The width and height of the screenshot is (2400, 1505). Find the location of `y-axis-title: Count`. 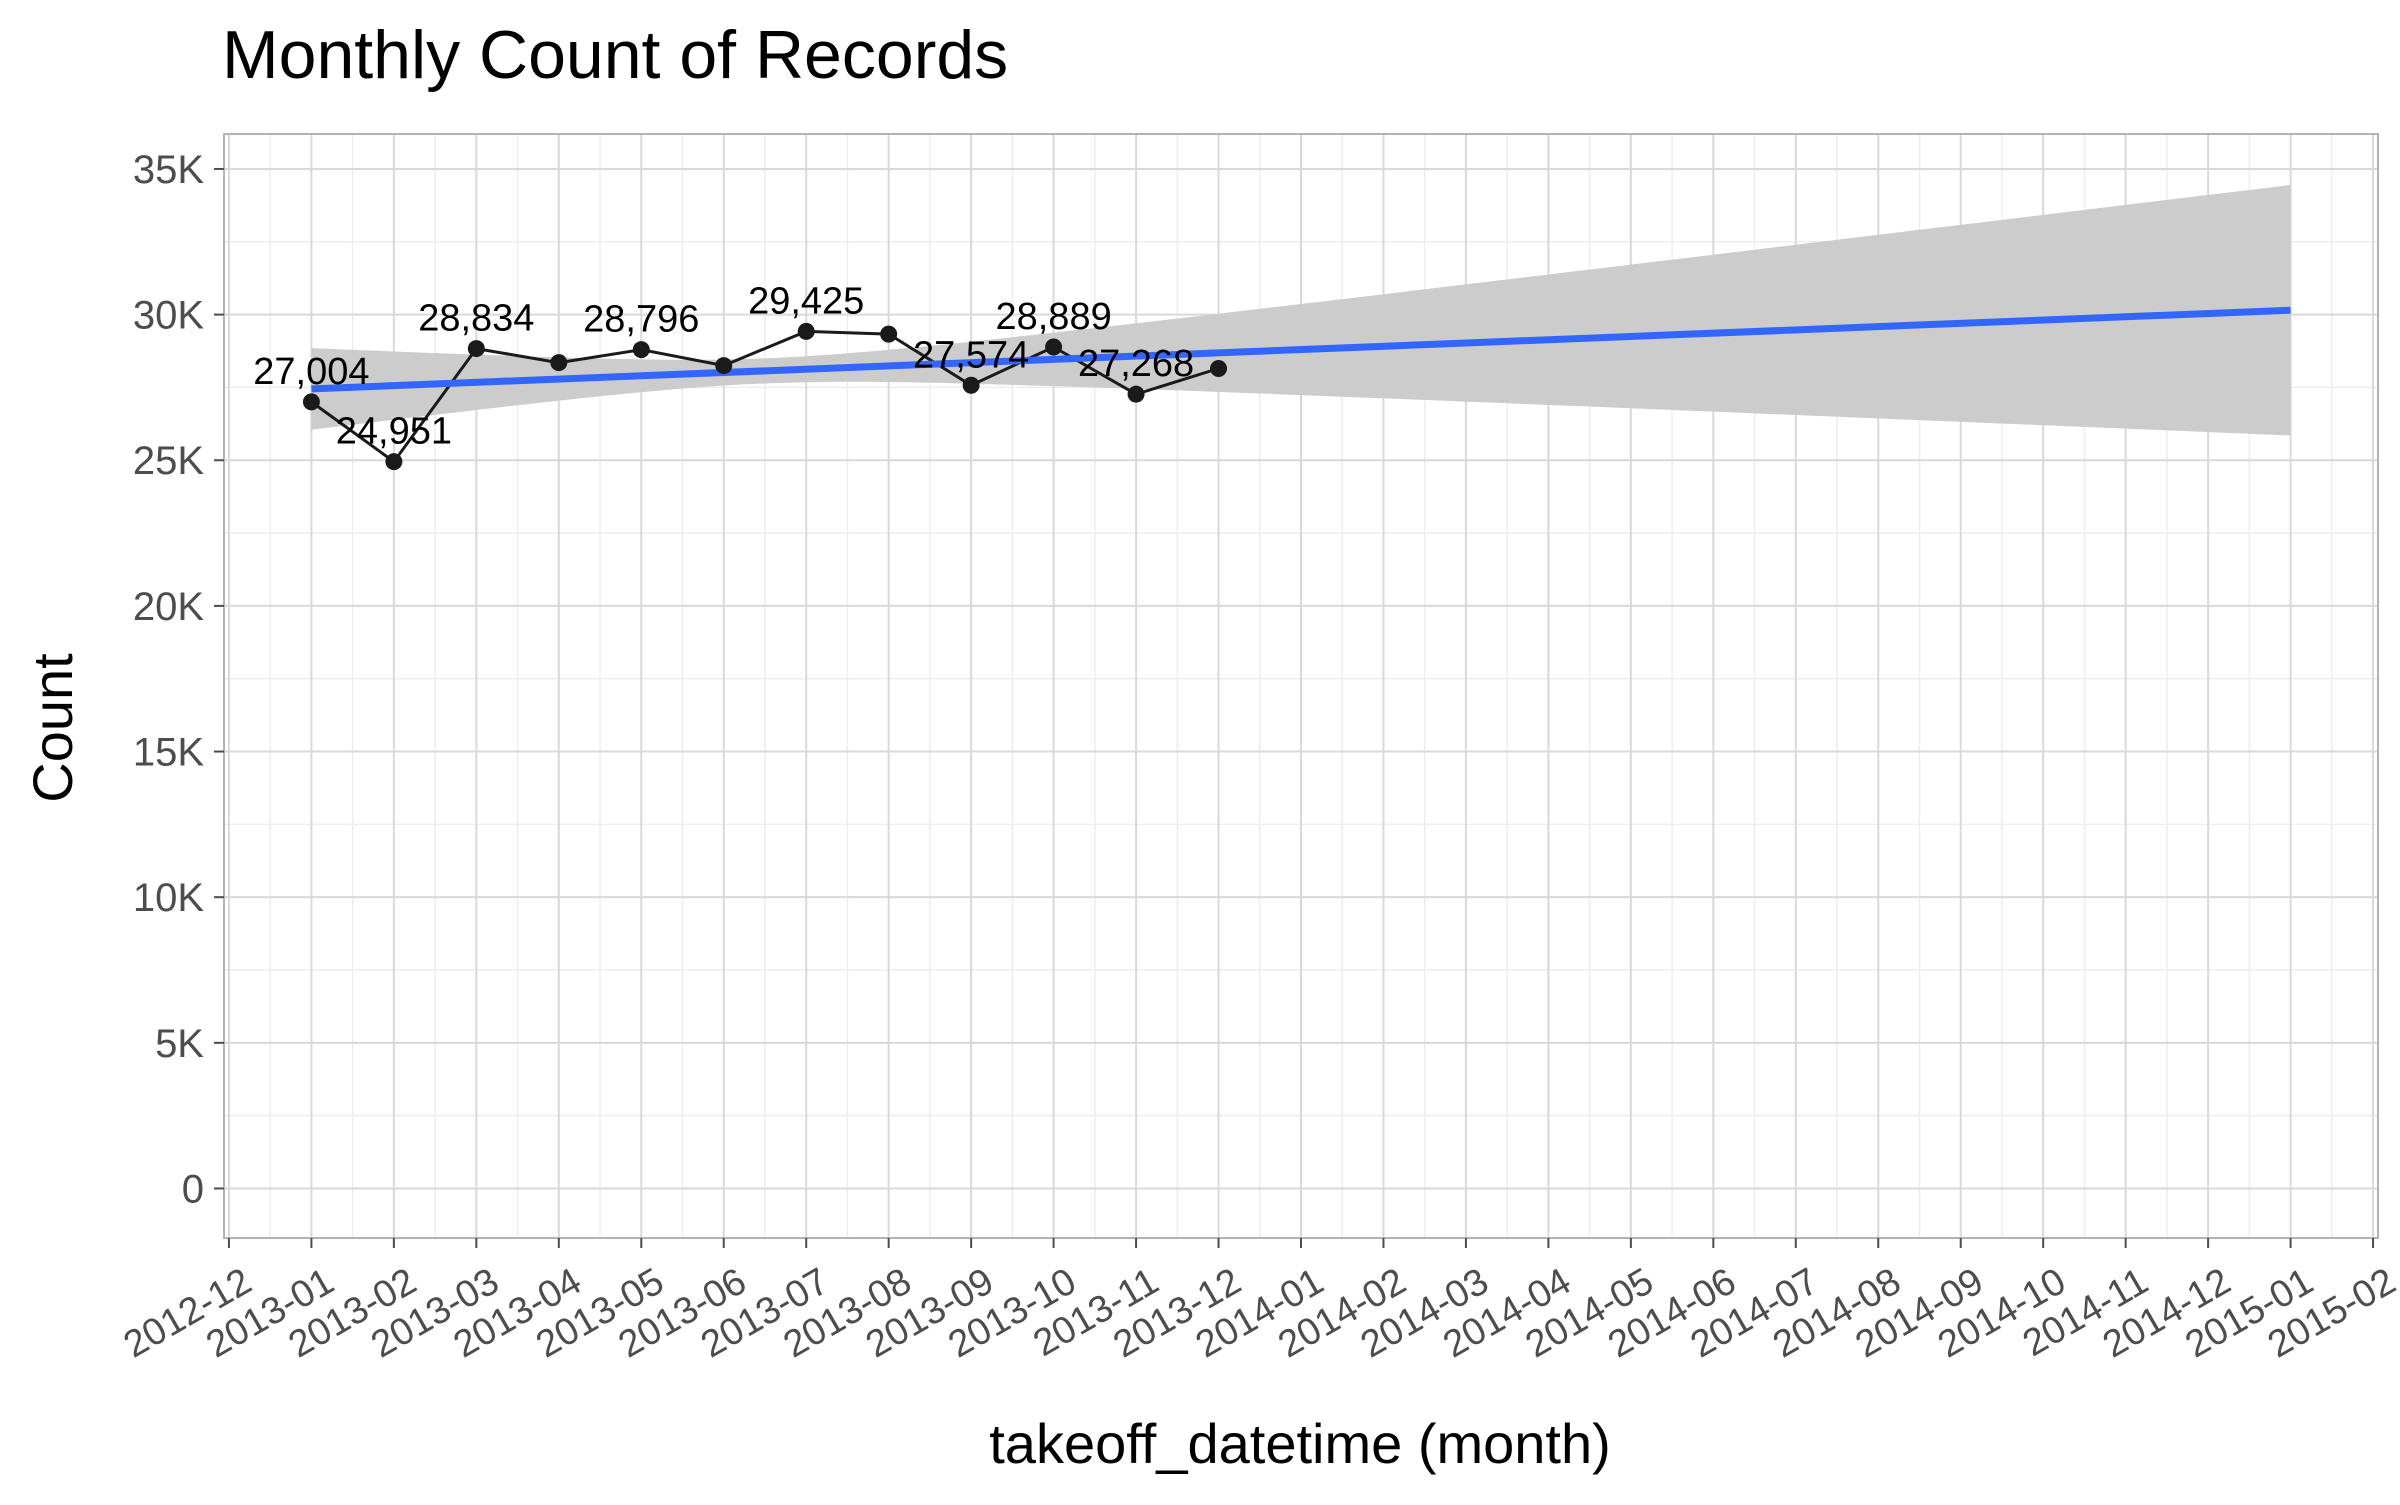

y-axis-title: Count is located at coordinates (52, 728).